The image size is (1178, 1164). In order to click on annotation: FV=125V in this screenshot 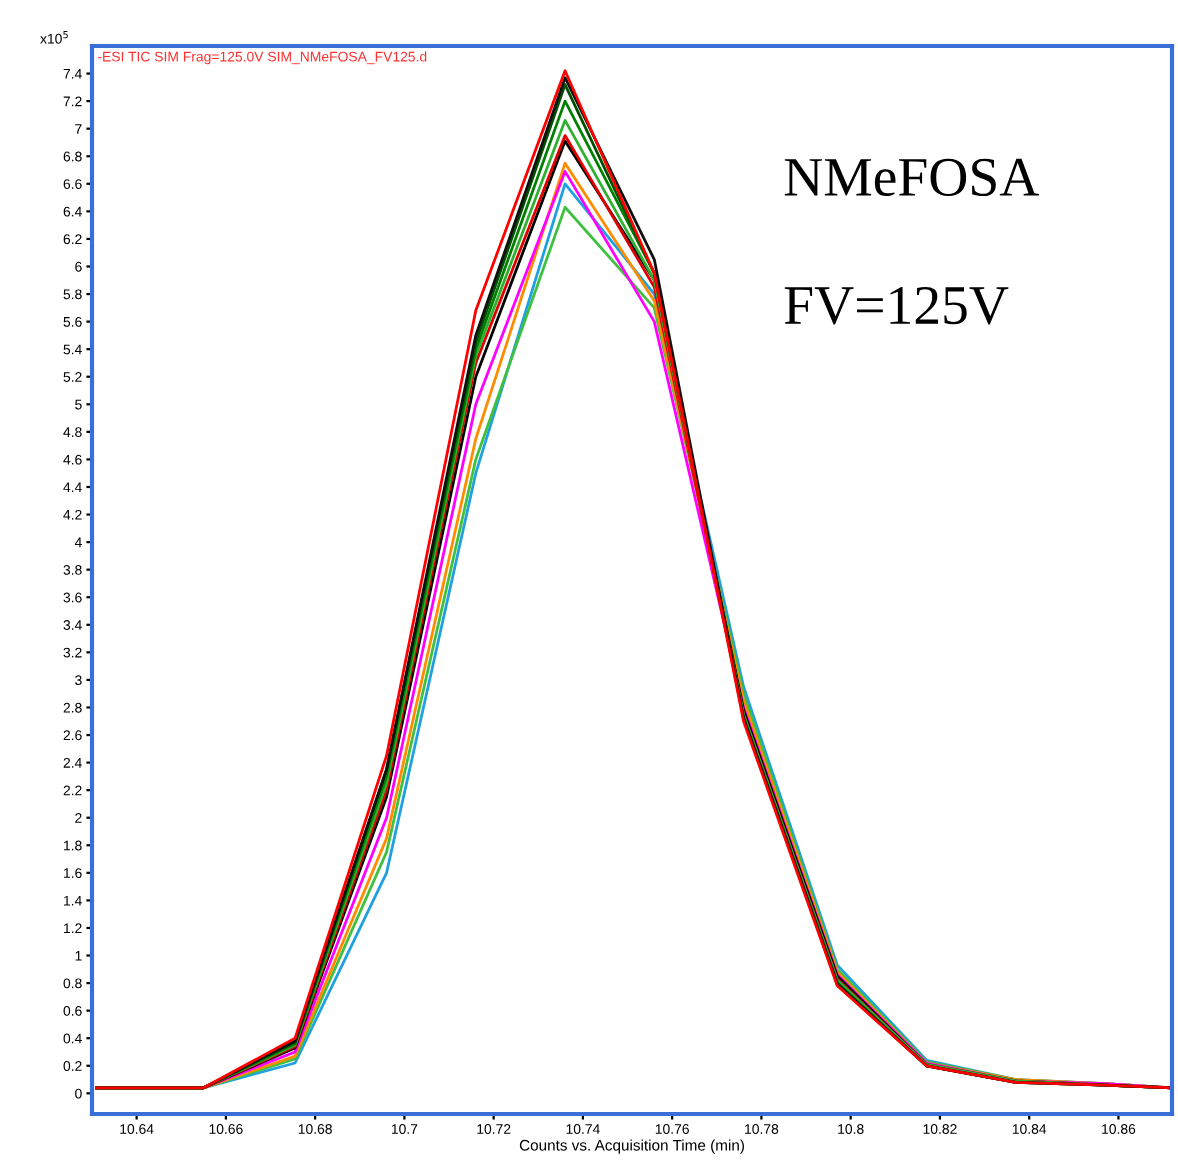, I will do `click(896, 305)`.